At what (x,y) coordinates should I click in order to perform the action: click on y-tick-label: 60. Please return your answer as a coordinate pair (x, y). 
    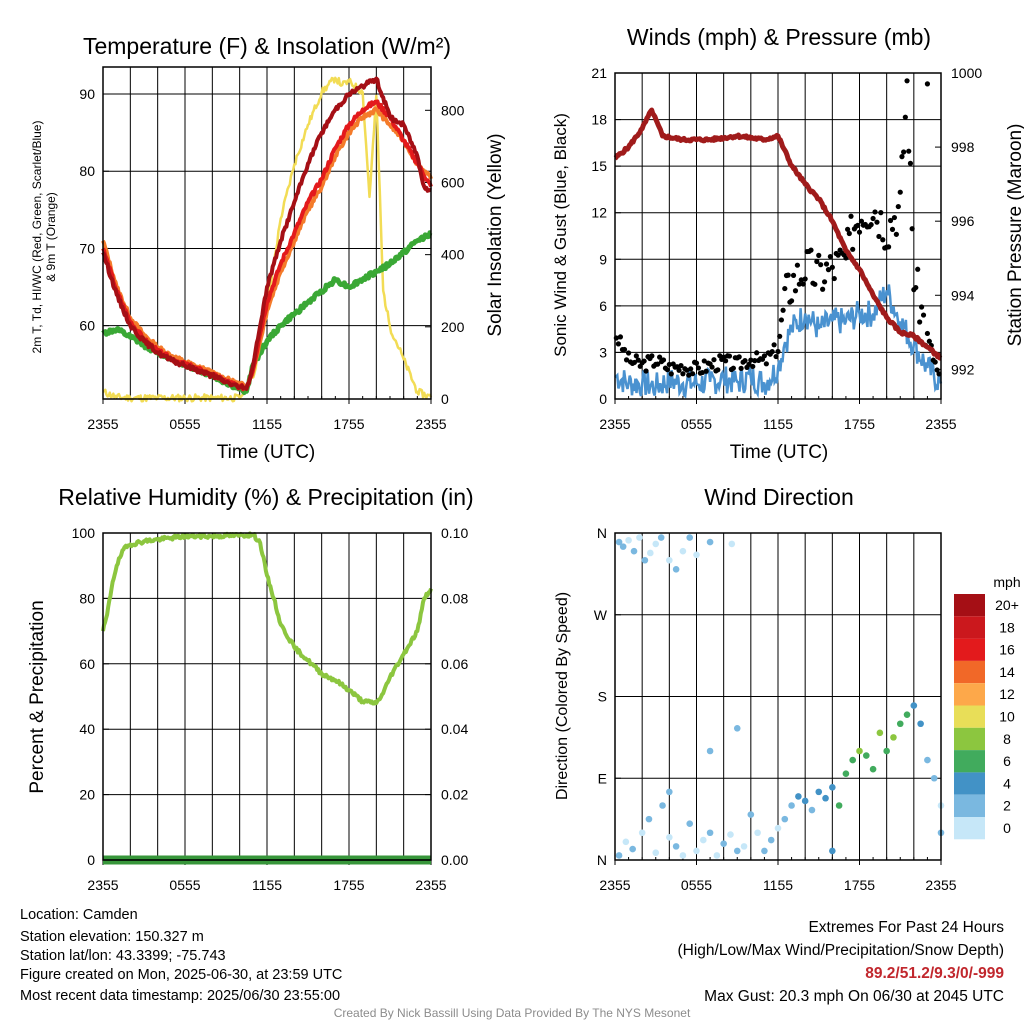
    Looking at the image, I should click on (87, 664).